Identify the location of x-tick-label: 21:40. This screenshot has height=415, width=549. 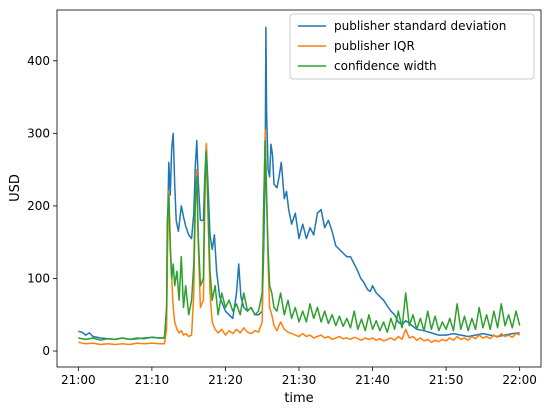
(372, 380).